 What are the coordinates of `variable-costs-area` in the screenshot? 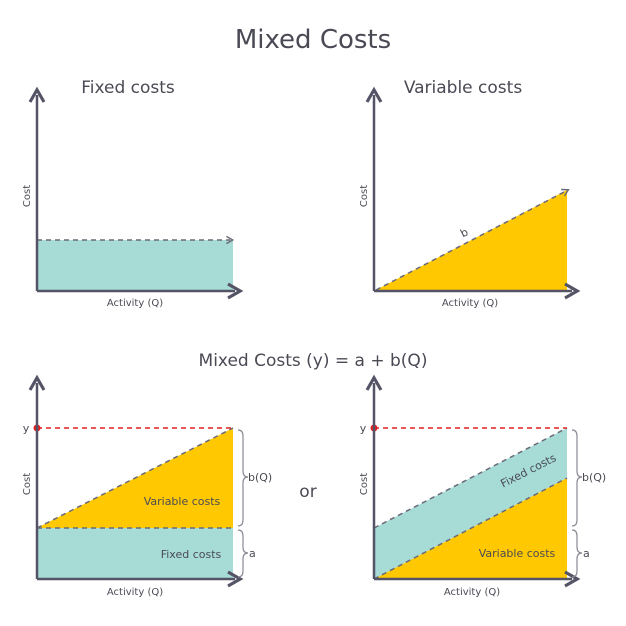 It's located at (470, 240).